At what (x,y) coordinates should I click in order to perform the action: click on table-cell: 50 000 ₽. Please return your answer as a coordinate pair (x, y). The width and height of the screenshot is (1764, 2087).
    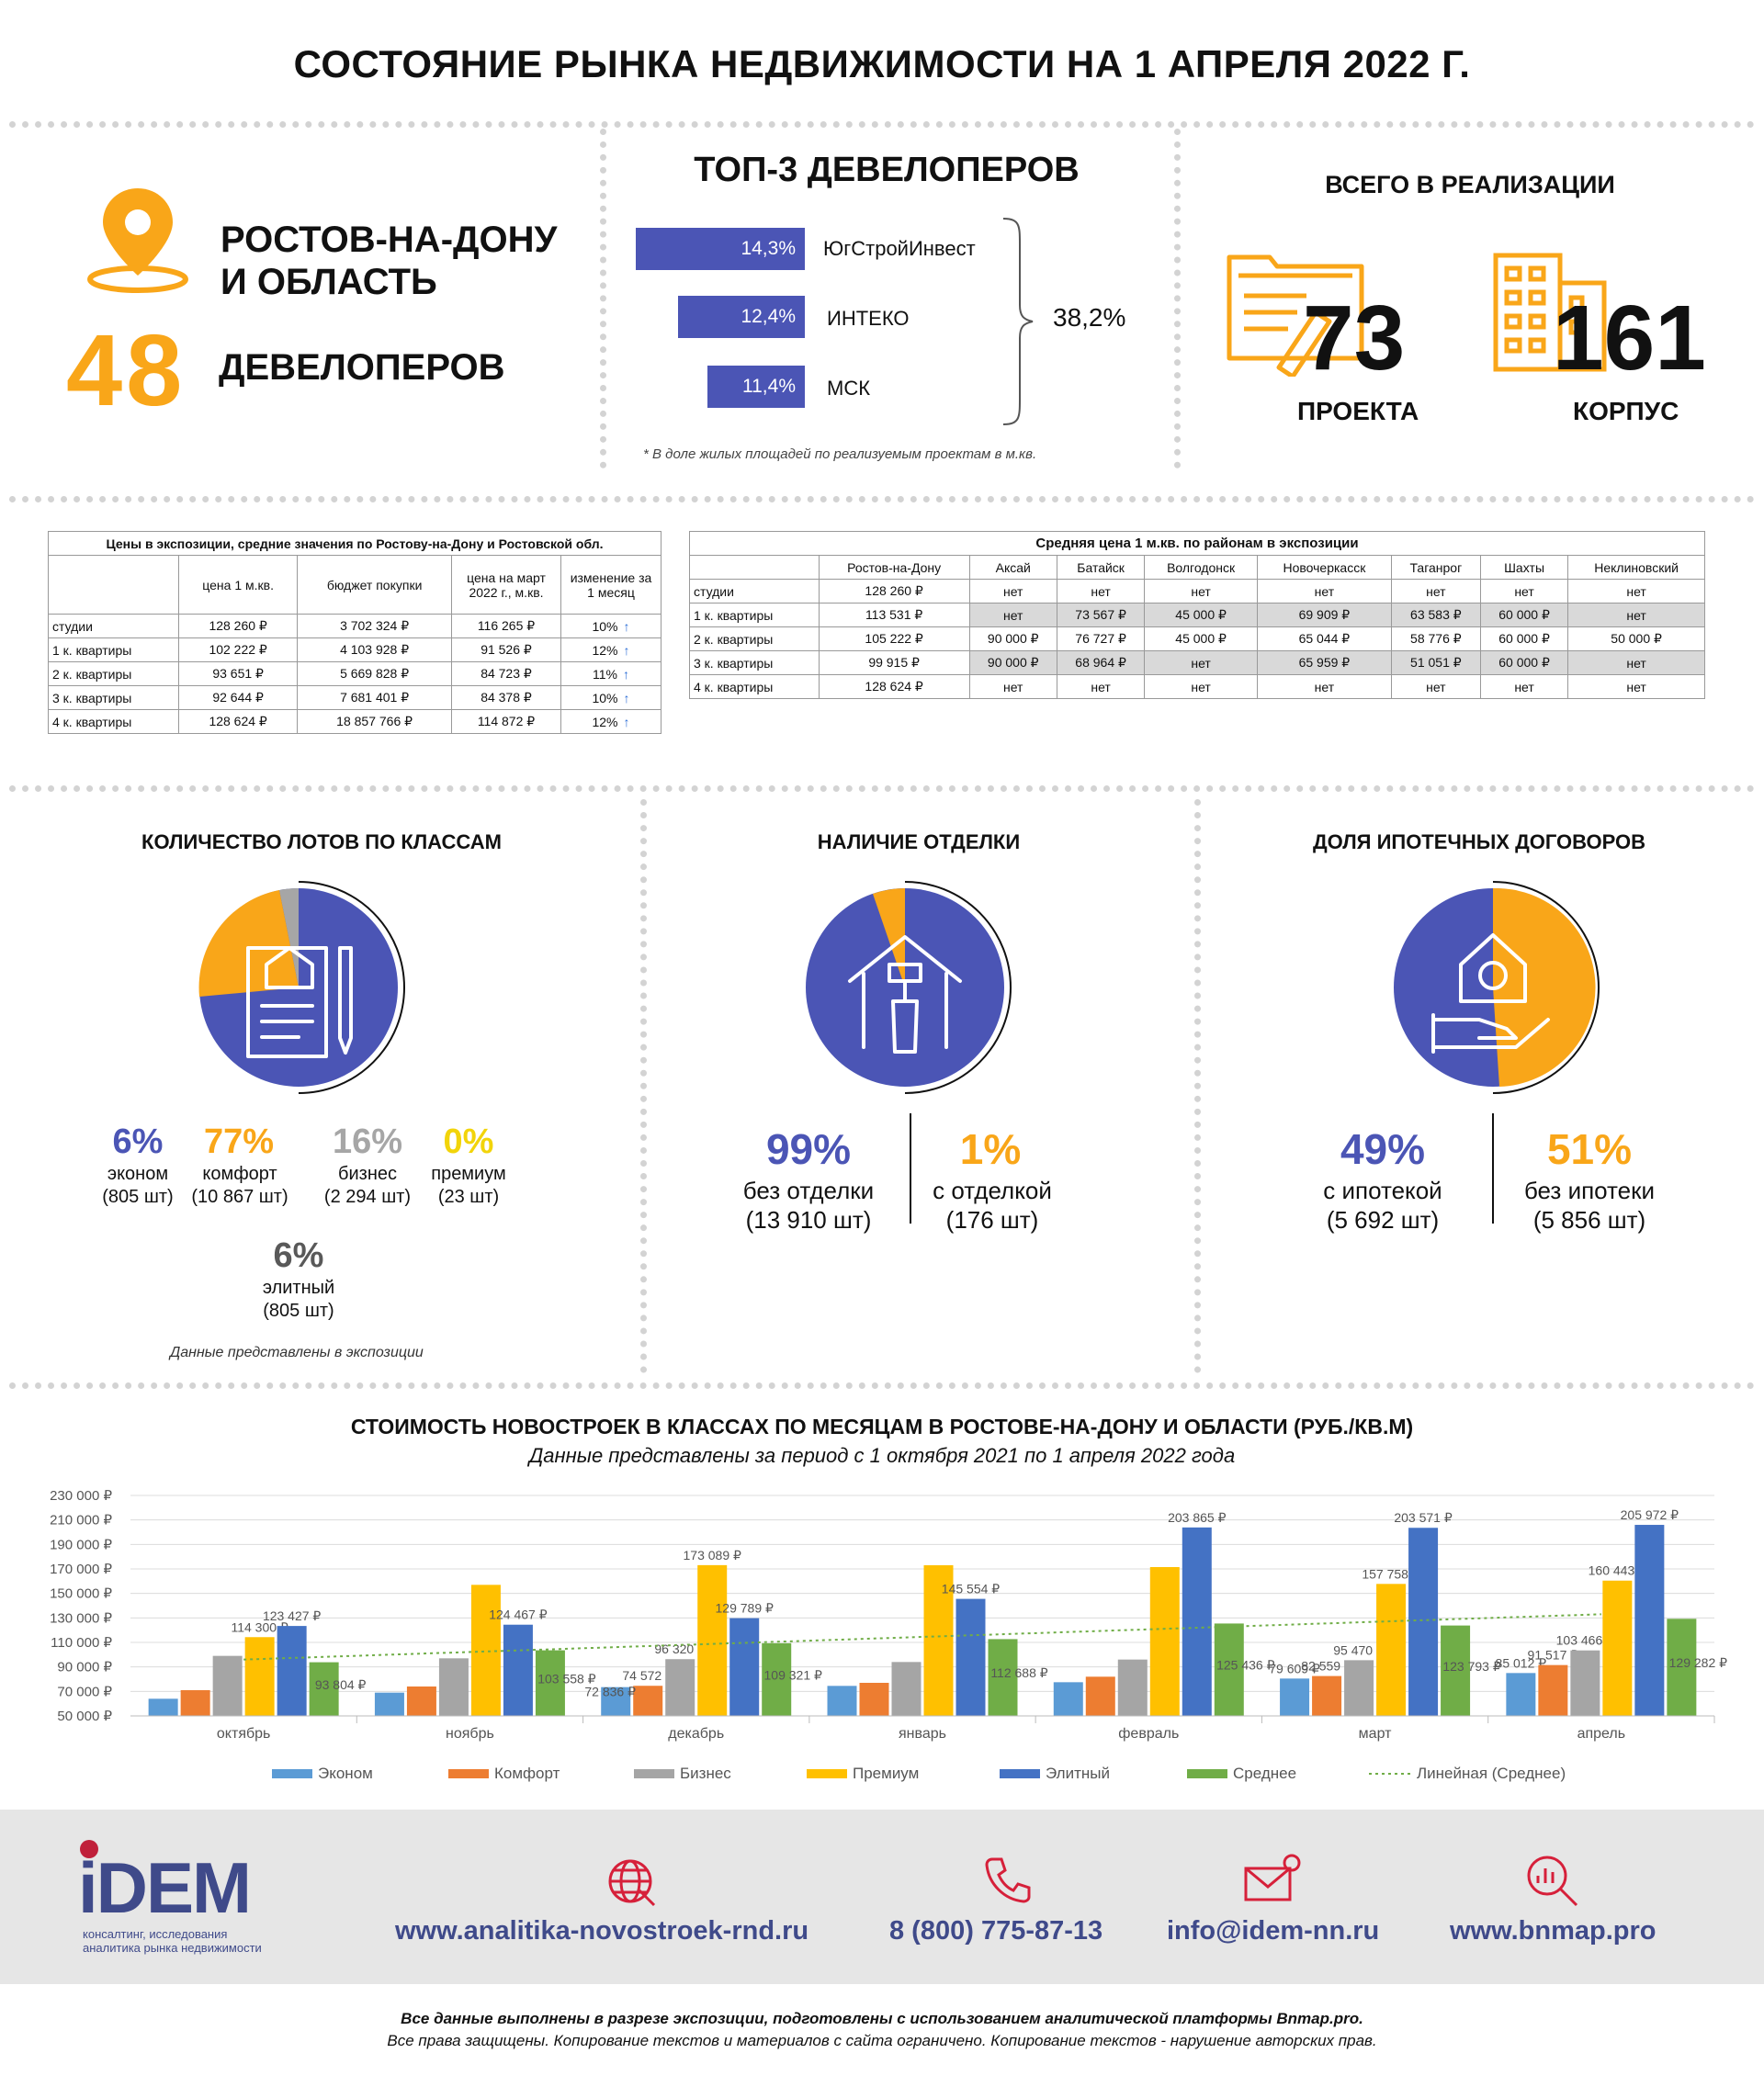
    Looking at the image, I should click on (1636, 638).